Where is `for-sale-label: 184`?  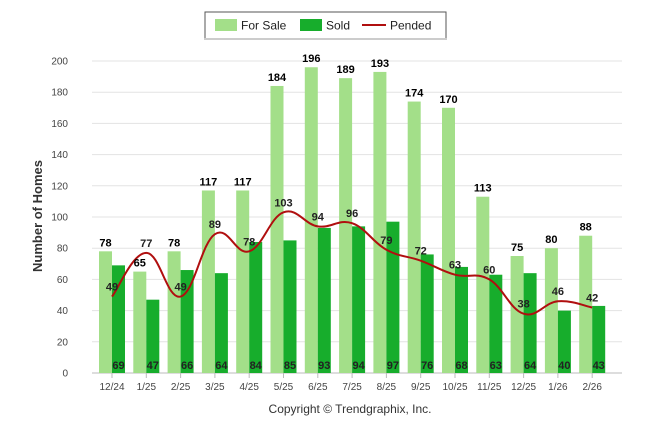
for-sale-label: 184 is located at coordinates (277, 78).